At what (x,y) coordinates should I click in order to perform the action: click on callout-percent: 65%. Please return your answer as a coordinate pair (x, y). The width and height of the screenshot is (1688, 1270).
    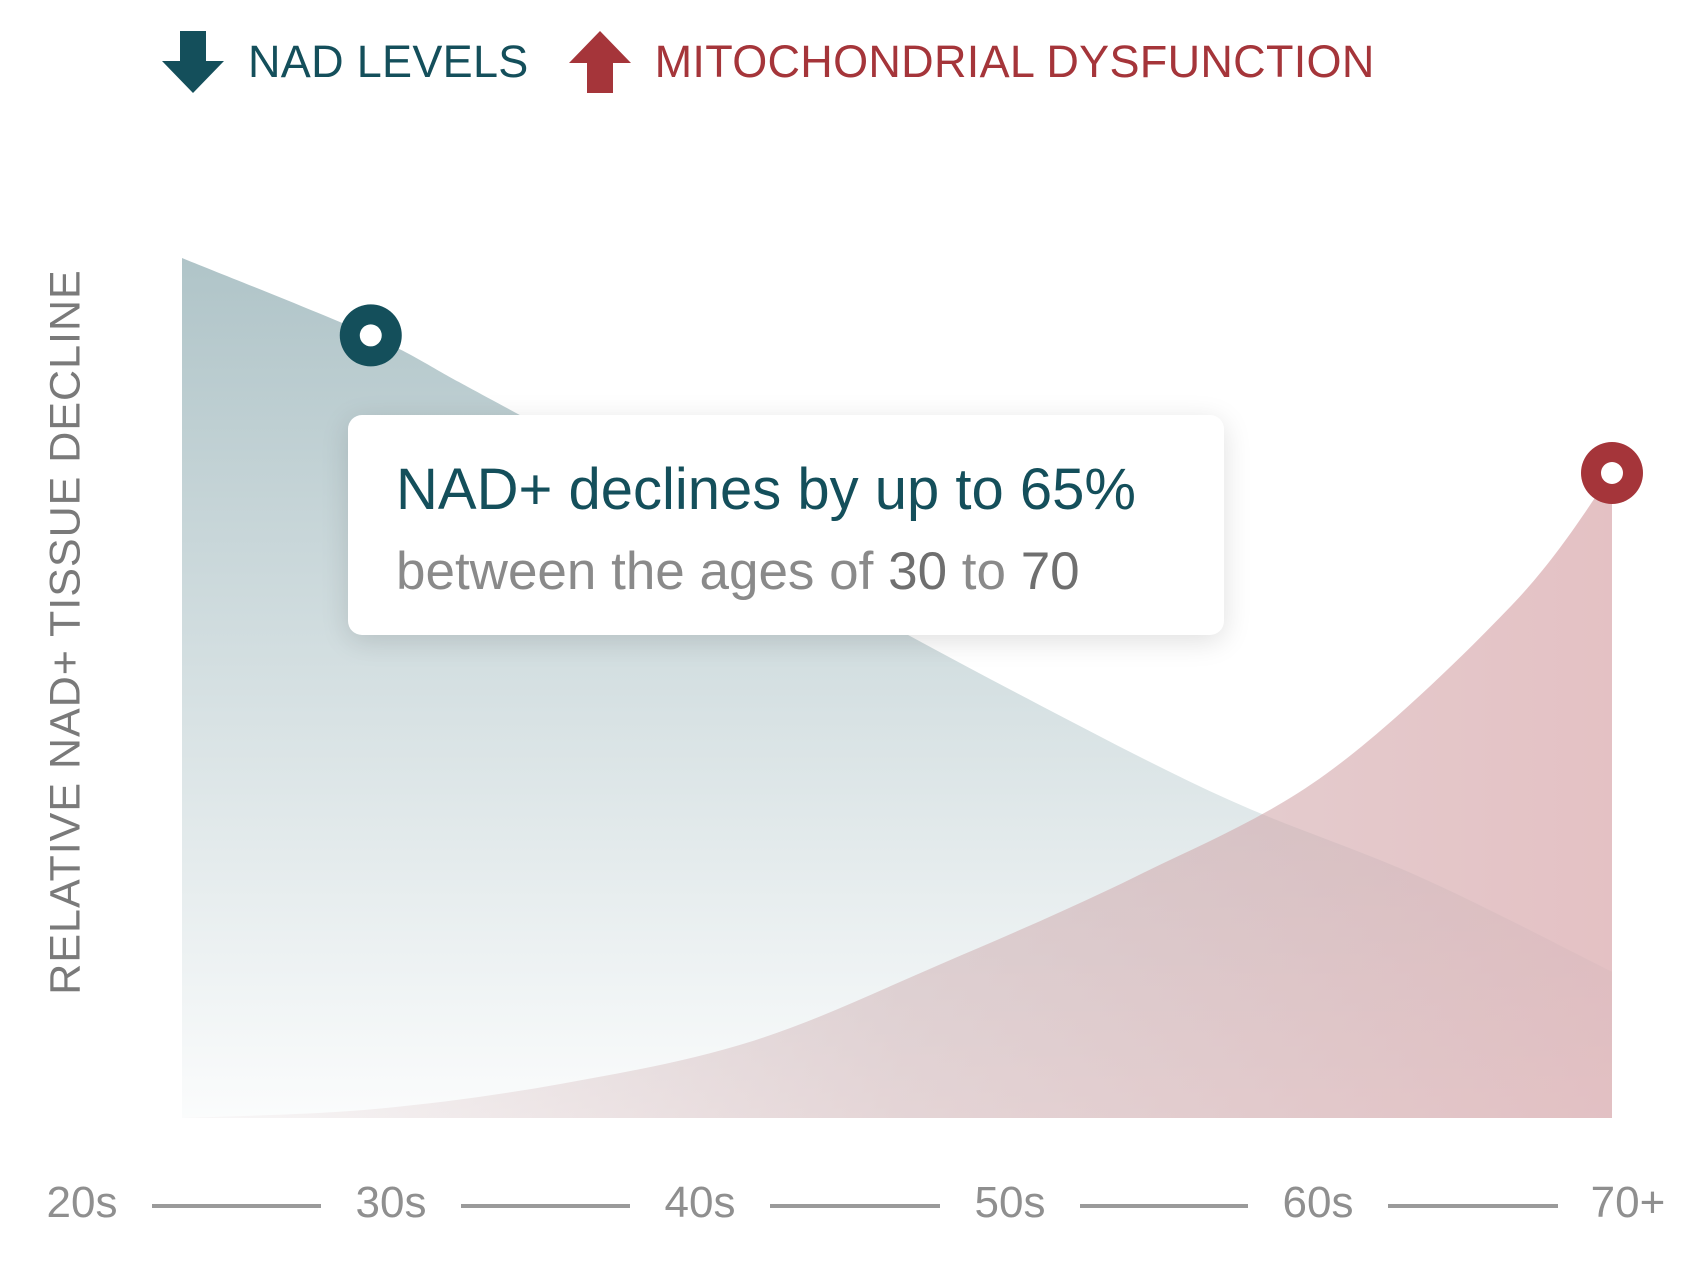
    Looking at the image, I should click on (1077, 489).